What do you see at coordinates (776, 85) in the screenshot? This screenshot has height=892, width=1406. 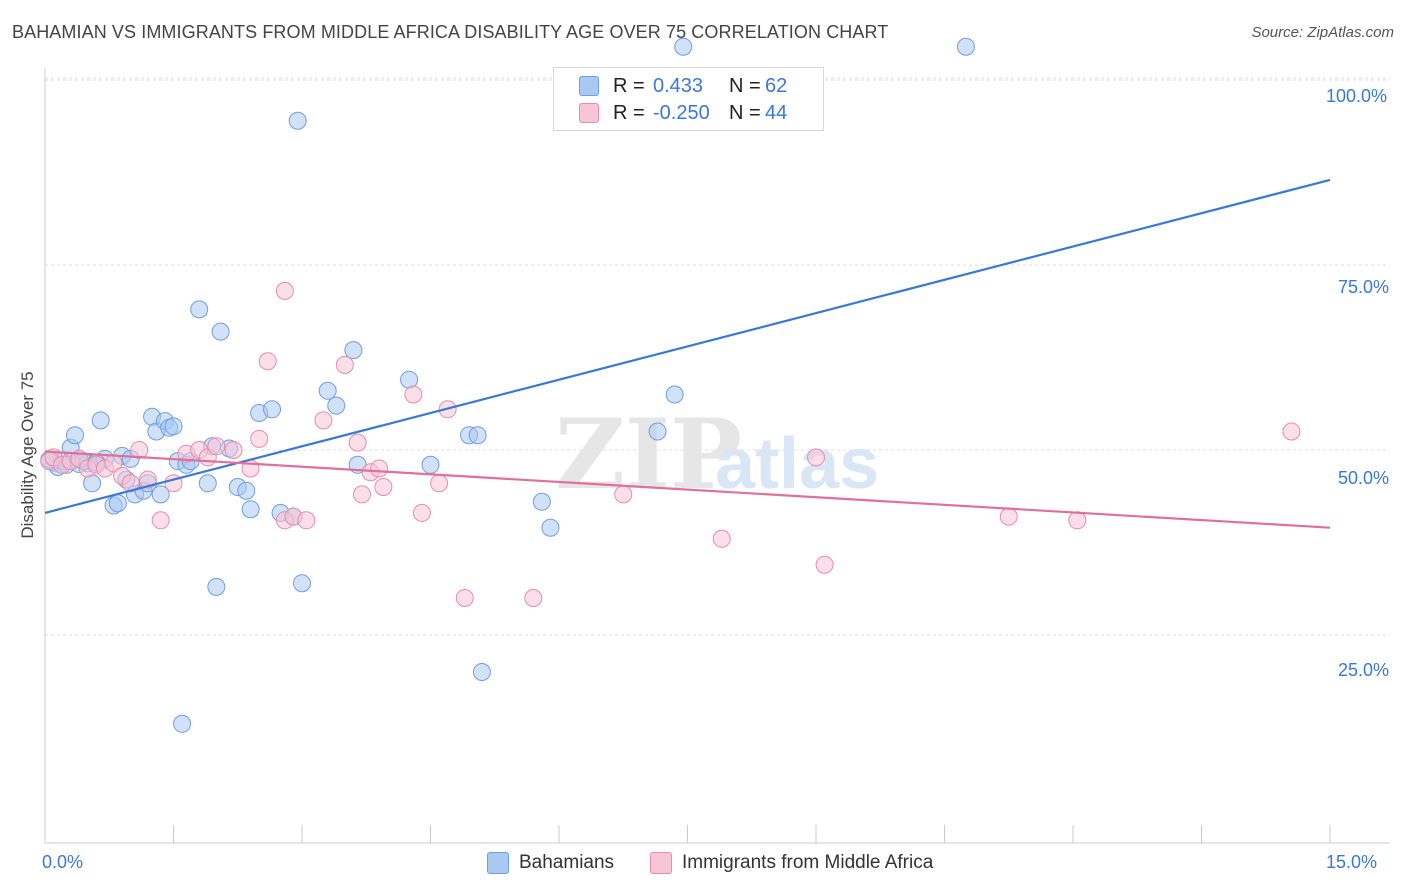 I see `n-value: 62` at bounding box center [776, 85].